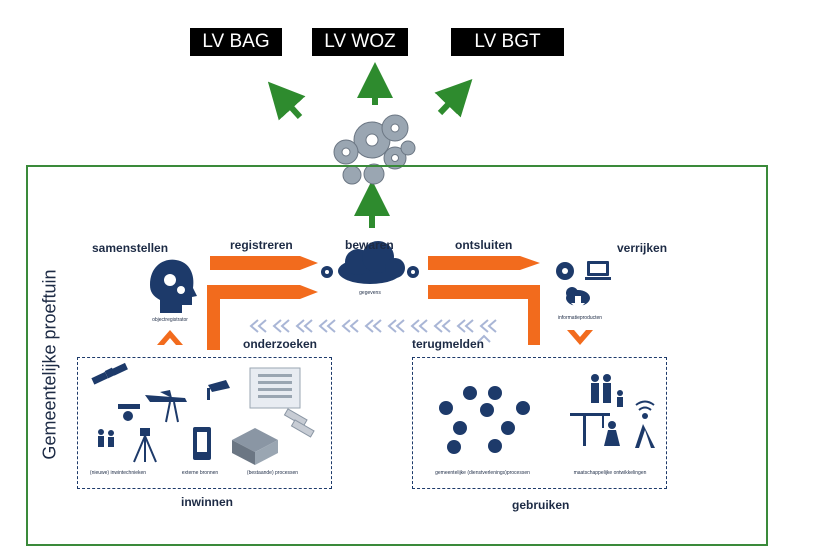  I want to click on green-arrows, so click(370, 145).